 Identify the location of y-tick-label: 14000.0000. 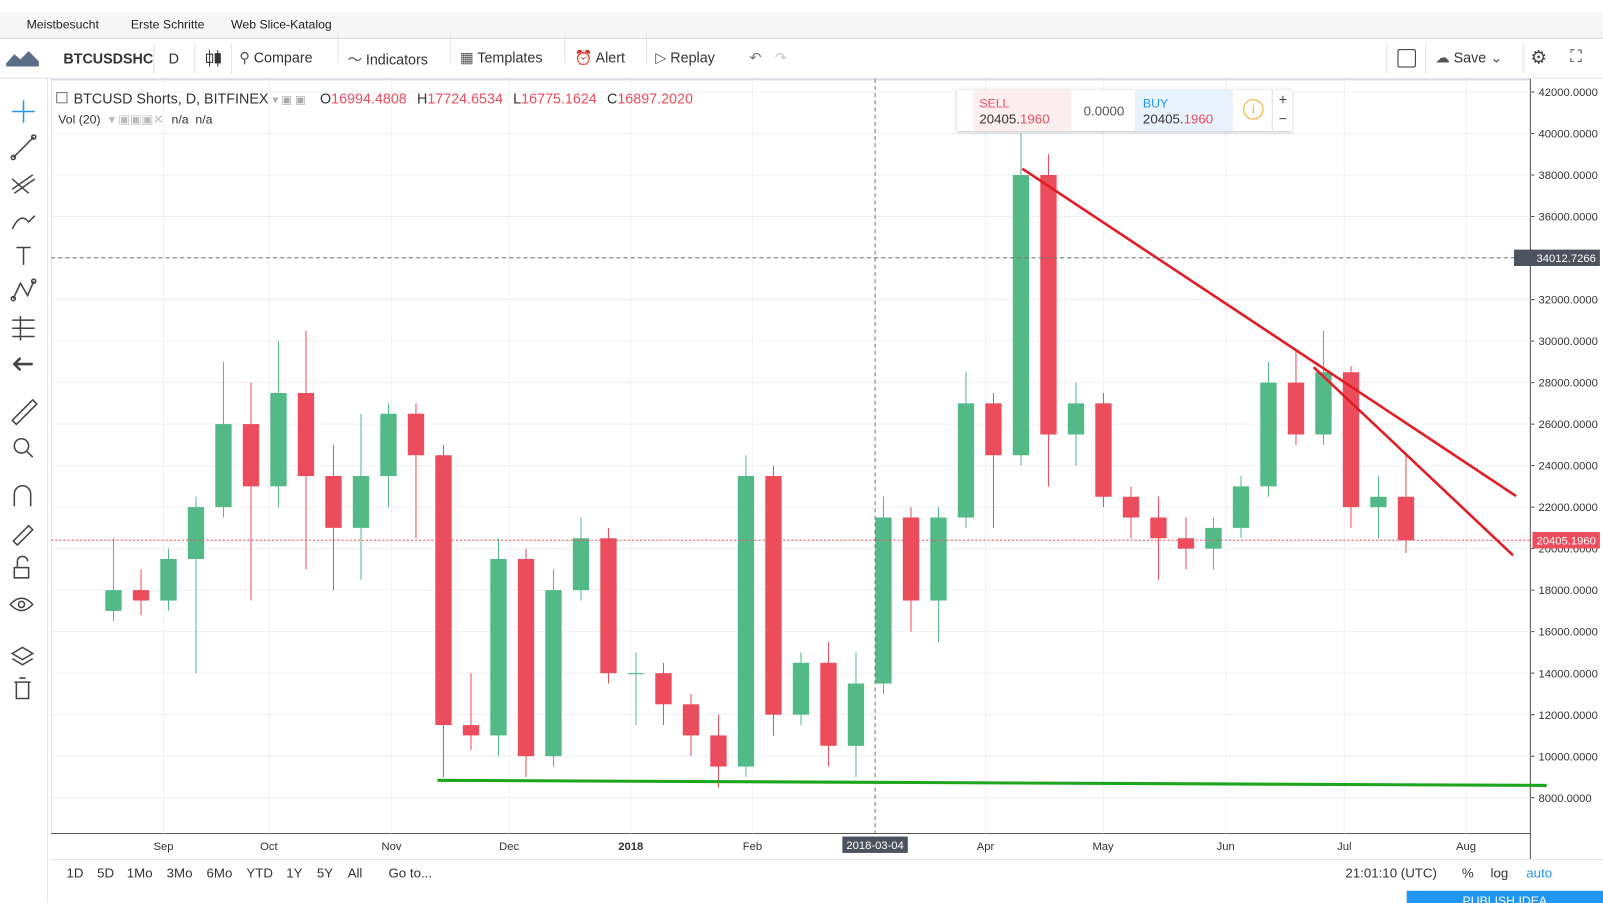
(1568, 674).